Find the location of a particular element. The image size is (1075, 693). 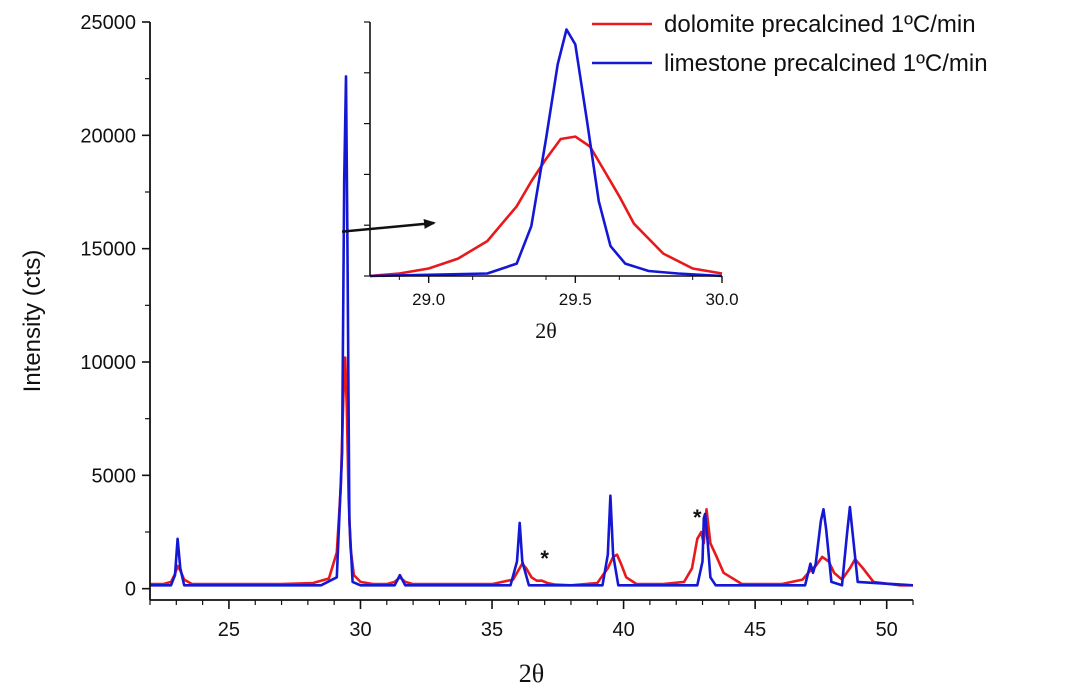

y-tick-label: 25000 is located at coordinates (108, 23).